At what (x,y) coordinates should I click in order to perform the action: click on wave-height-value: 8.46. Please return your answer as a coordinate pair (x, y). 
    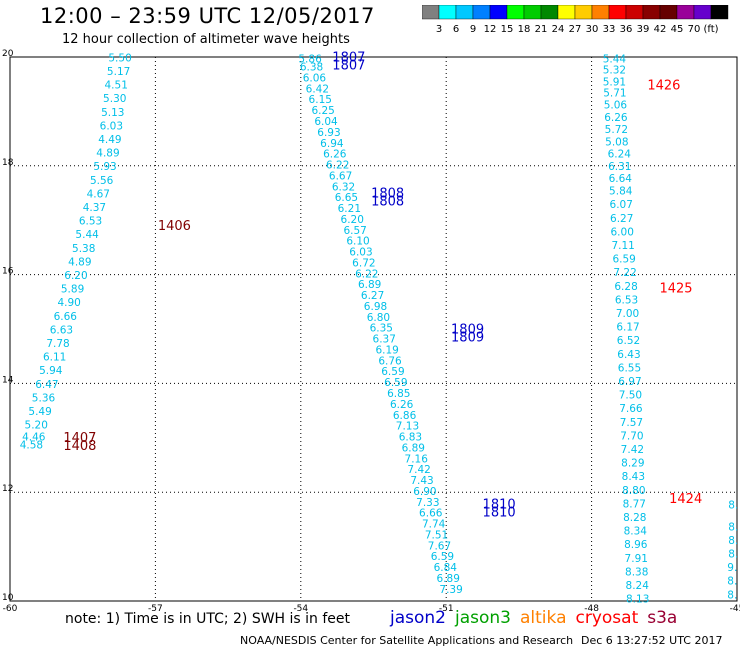
    Looking at the image, I should click on (733, 582).